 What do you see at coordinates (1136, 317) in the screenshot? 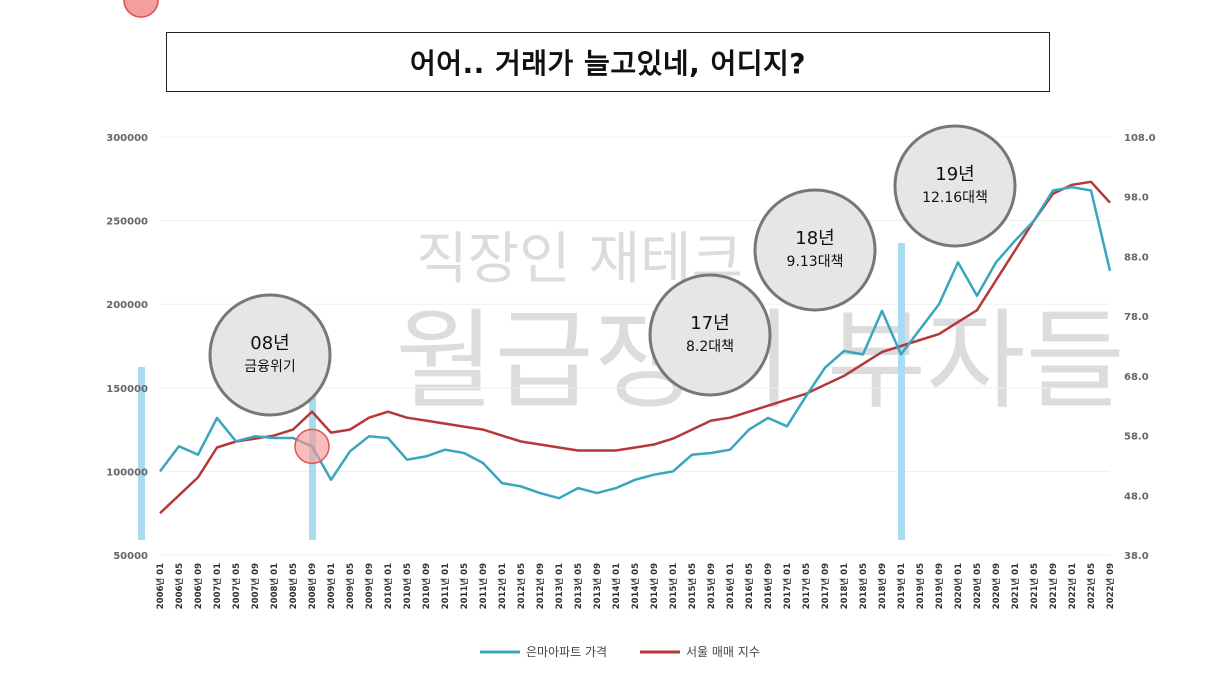
I see `right-tick-label: 78.0` at bounding box center [1136, 317].